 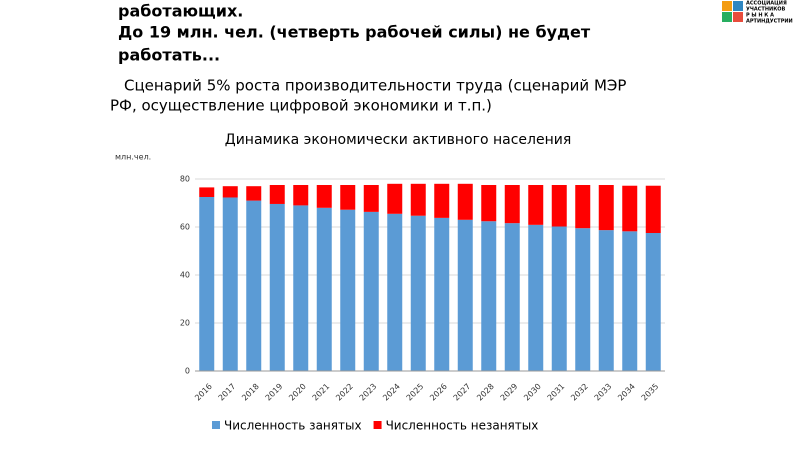 What do you see at coordinates (415, 392) in the screenshot?
I see `x-tick-label: 2025` at bounding box center [415, 392].